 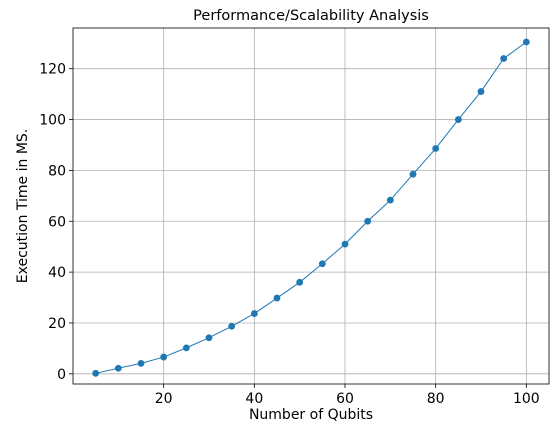 I want to click on x-tick-label: 80, so click(x=436, y=399).